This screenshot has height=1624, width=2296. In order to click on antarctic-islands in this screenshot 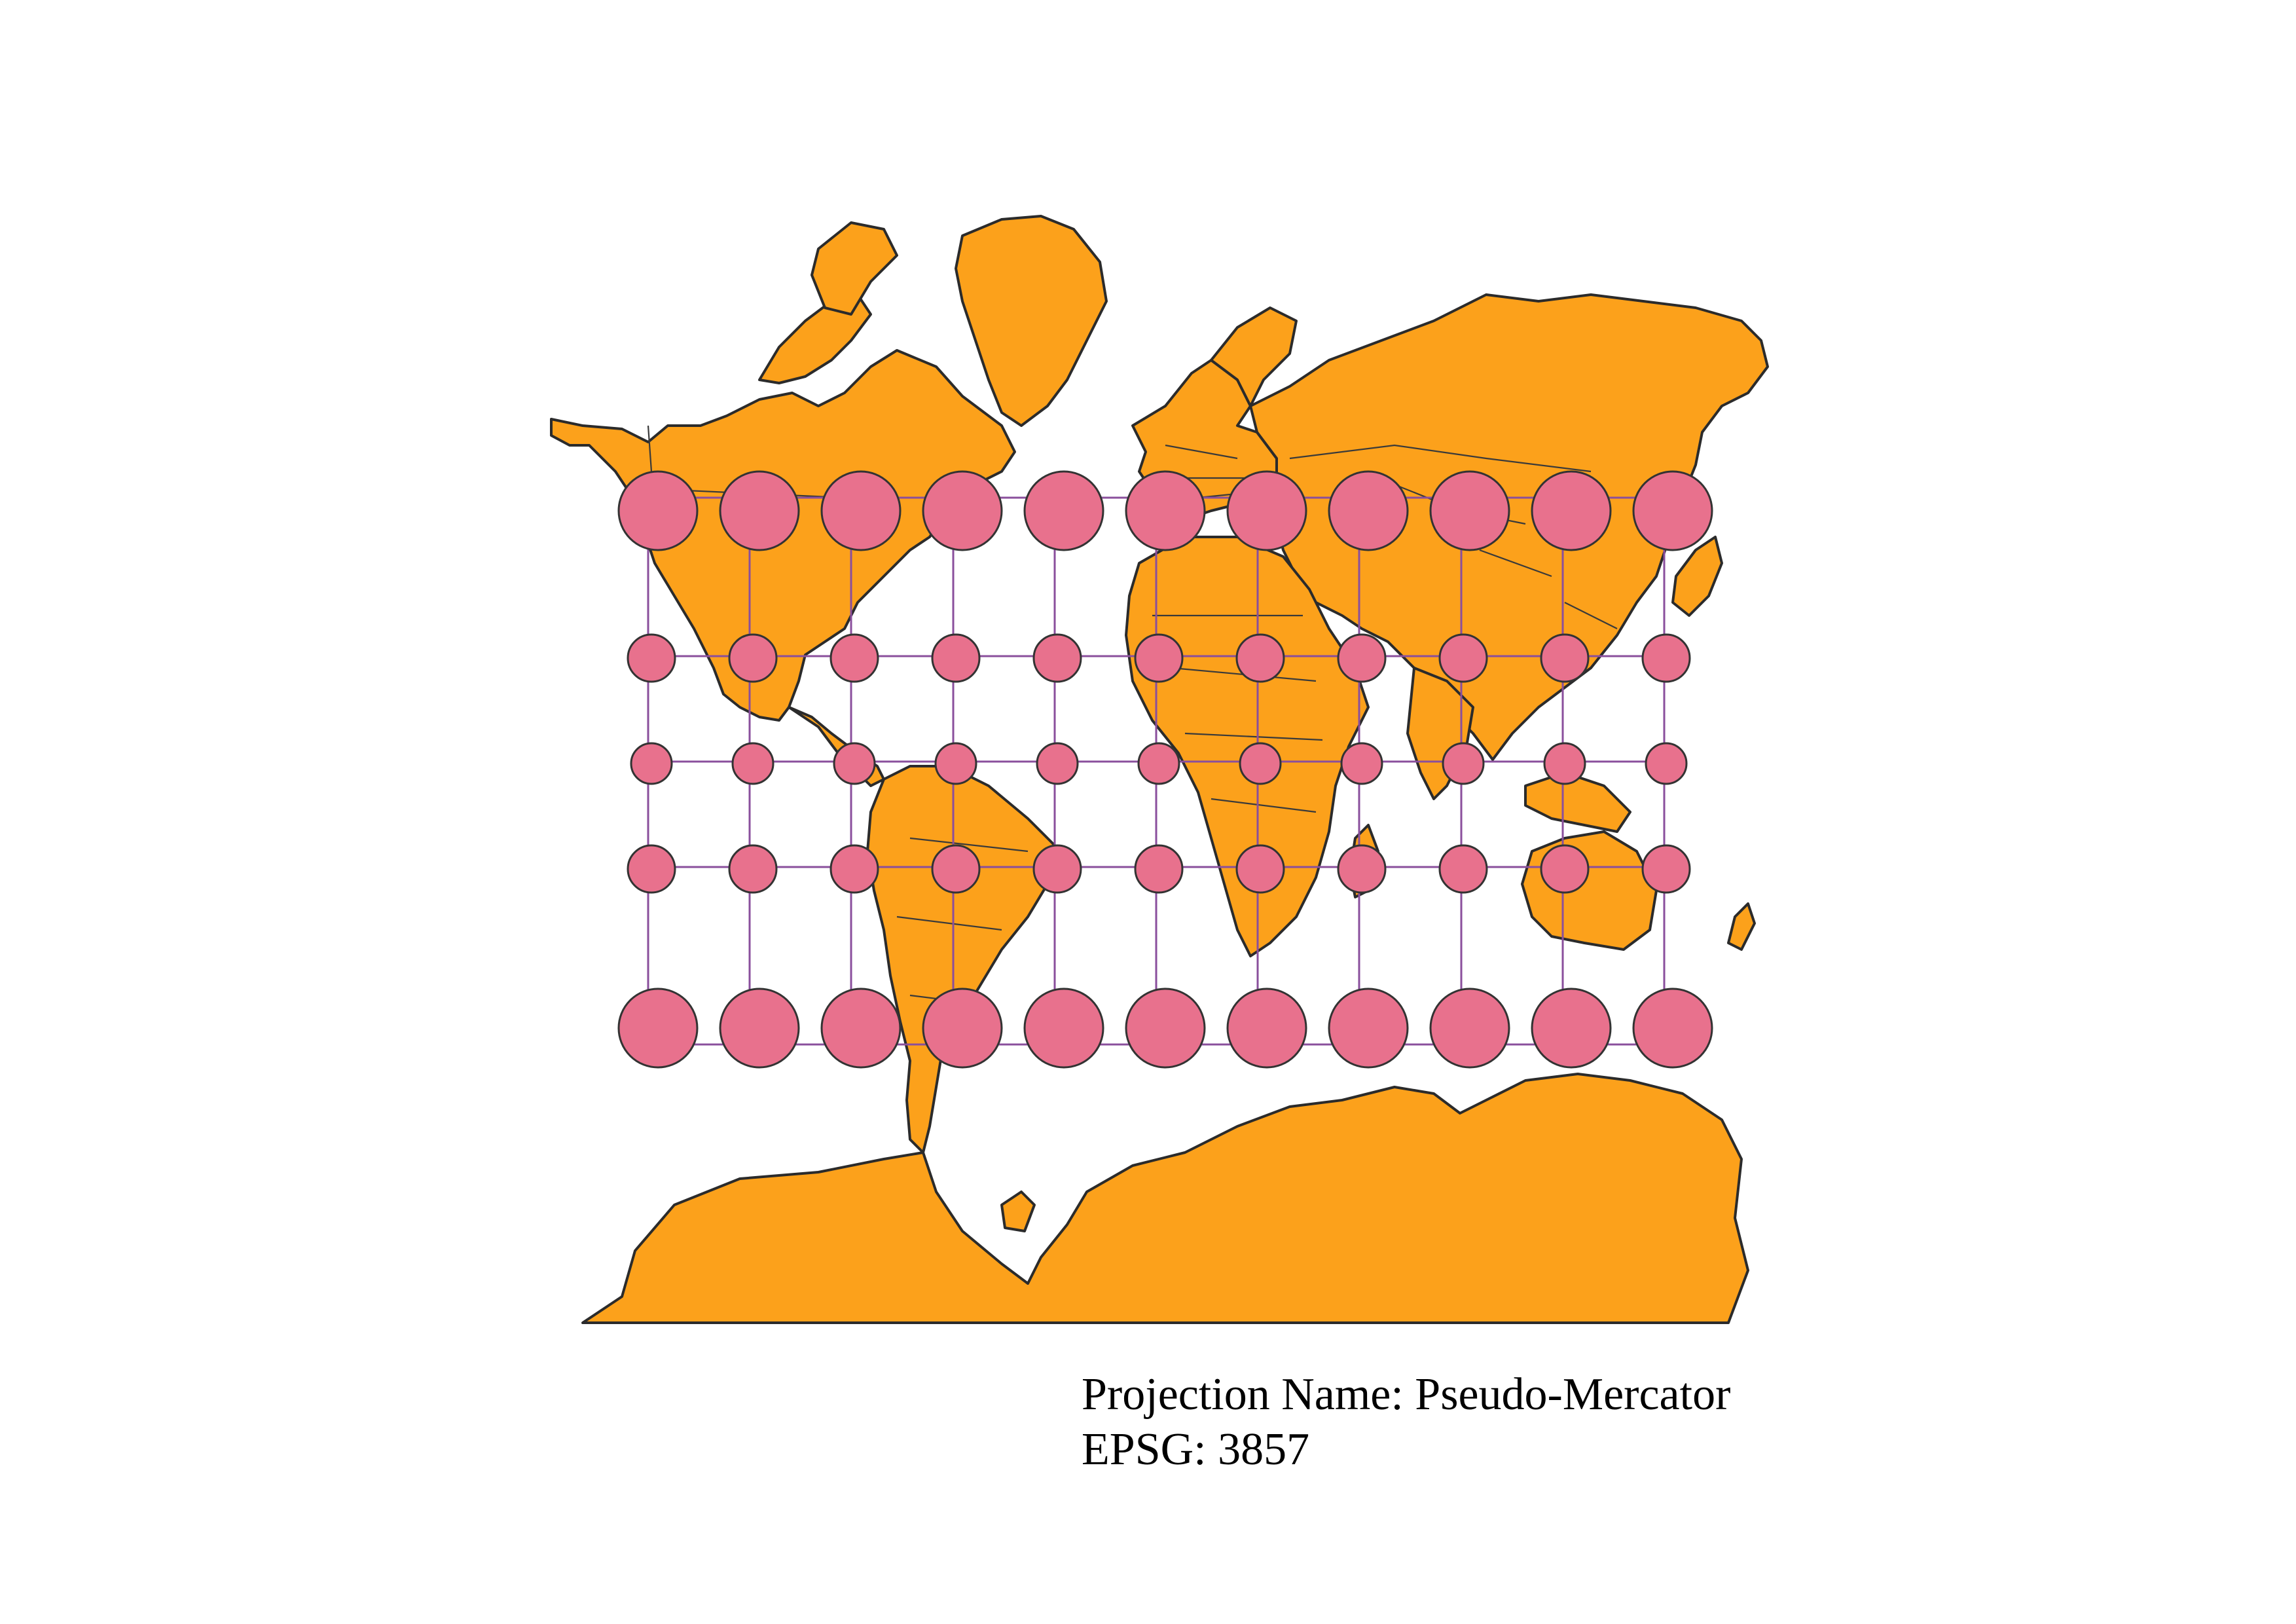, I will do `click(1018, 1211)`.